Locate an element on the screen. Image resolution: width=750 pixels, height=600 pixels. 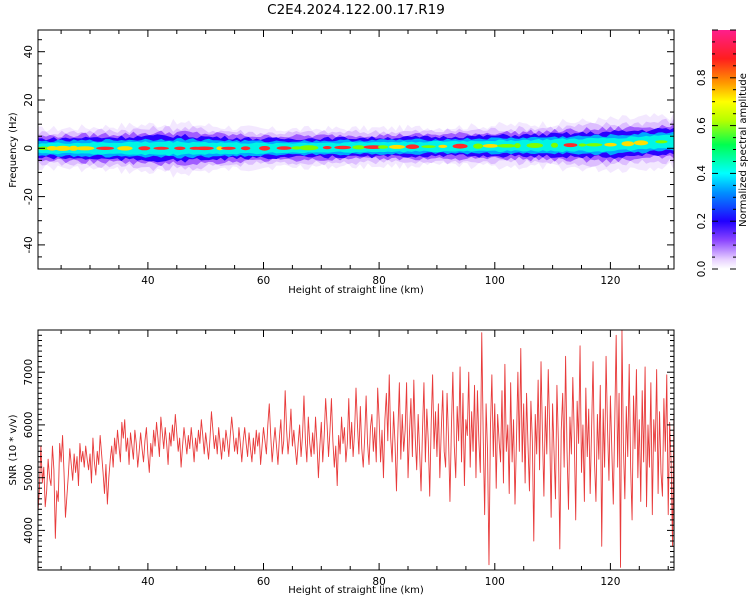
spectral-band-layer is located at coordinates (356, 145).